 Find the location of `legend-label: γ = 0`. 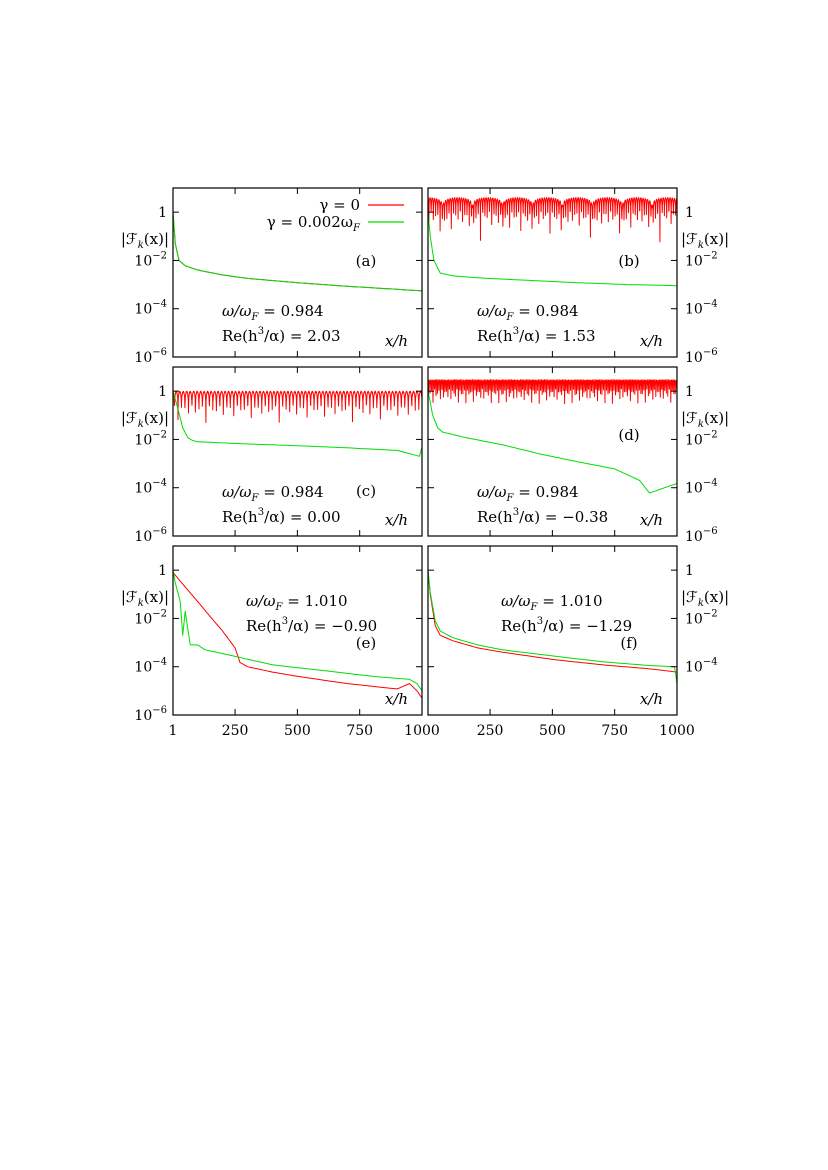

legend-label: γ = 0 is located at coordinates (339, 205).